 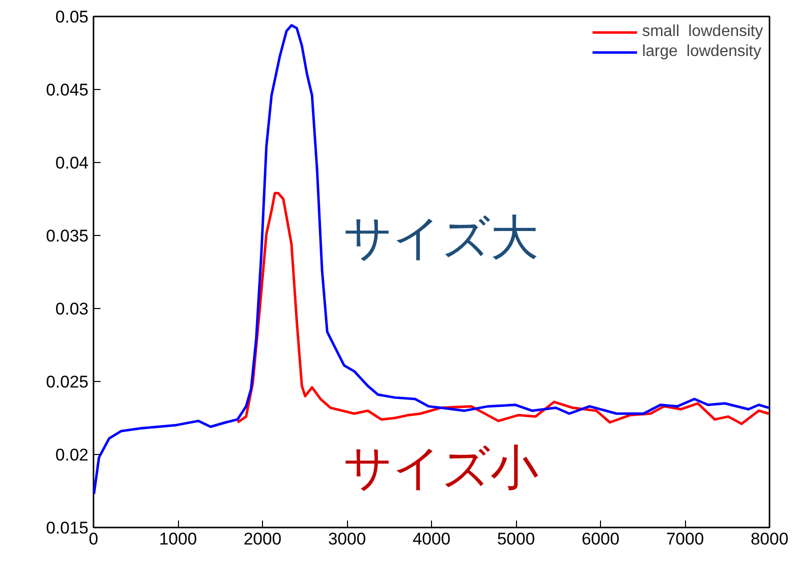 What do you see at coordinates (72, 455) in the screenshot?
I see `y-tick-label: 0.02` at bounding box center [72, 455].